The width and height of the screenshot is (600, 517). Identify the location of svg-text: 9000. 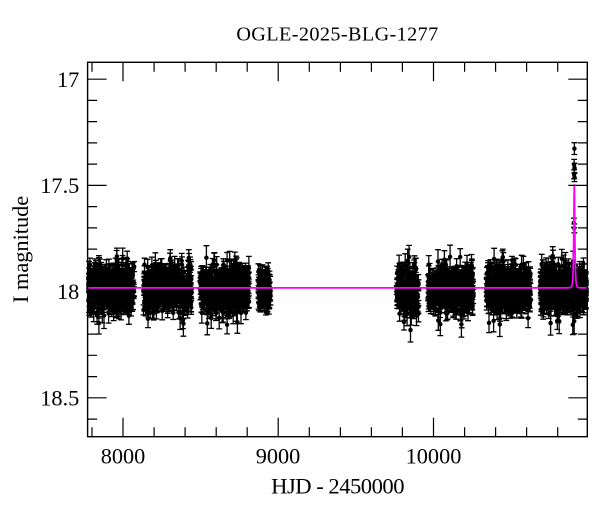
(278, 456).